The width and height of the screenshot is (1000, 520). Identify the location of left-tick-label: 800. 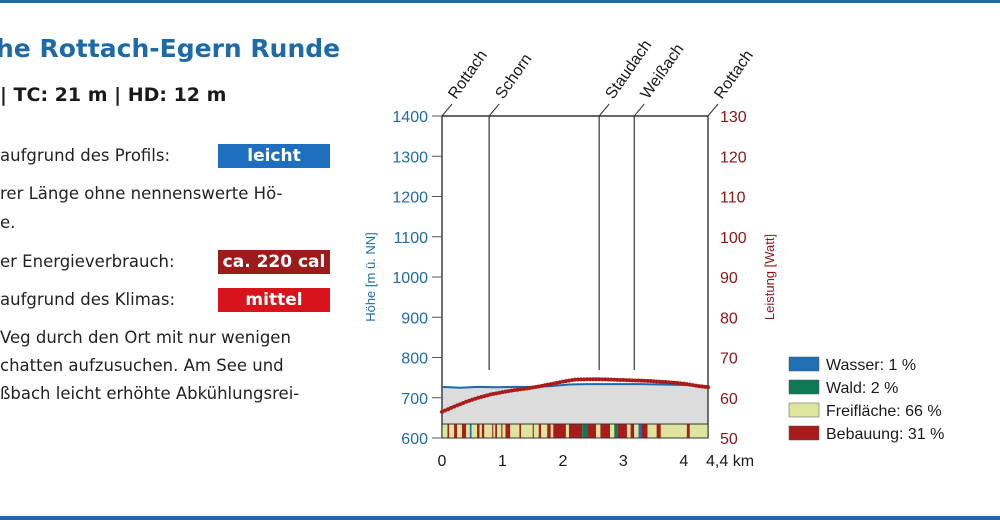
(414, 359).